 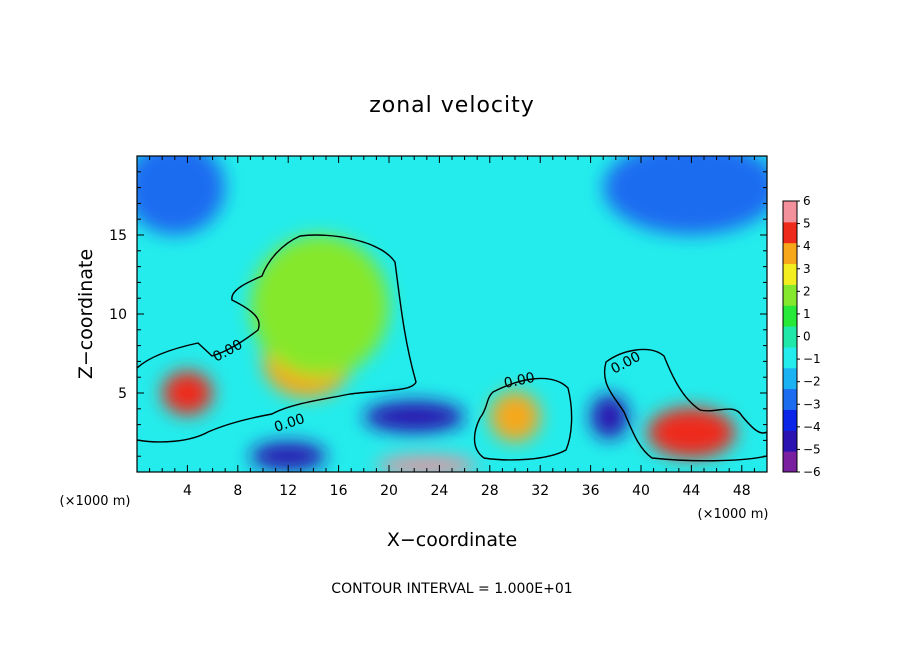 I want to click on colorbar-tick-label: 5, so click(x=807, y=224).